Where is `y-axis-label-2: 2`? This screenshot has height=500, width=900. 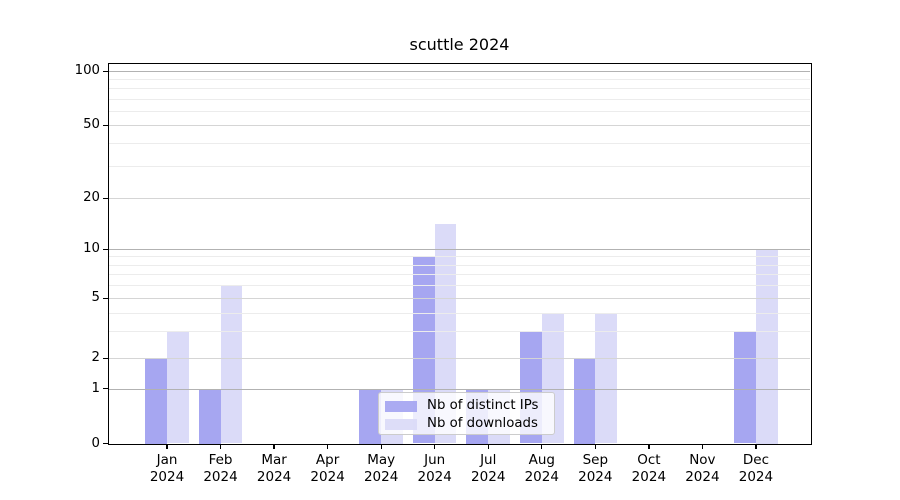
y-axis-label-2: 2 is located at coordinates (95, 357).